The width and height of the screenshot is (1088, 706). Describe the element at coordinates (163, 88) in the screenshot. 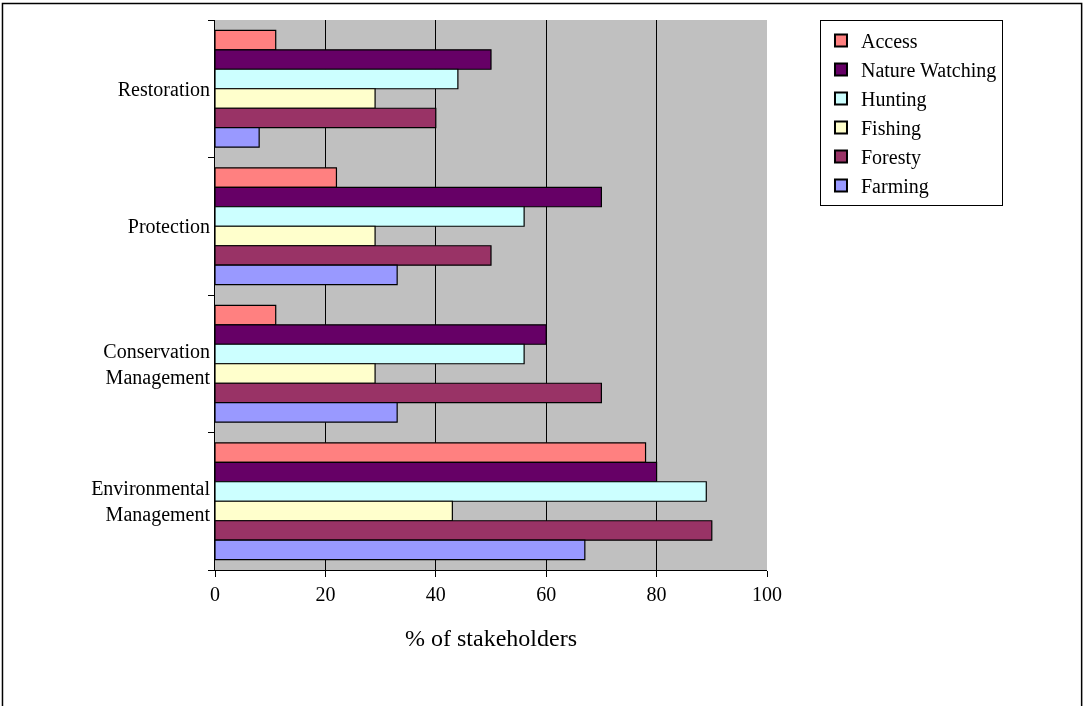

I see `y-tick-label: Restoration` at that location.